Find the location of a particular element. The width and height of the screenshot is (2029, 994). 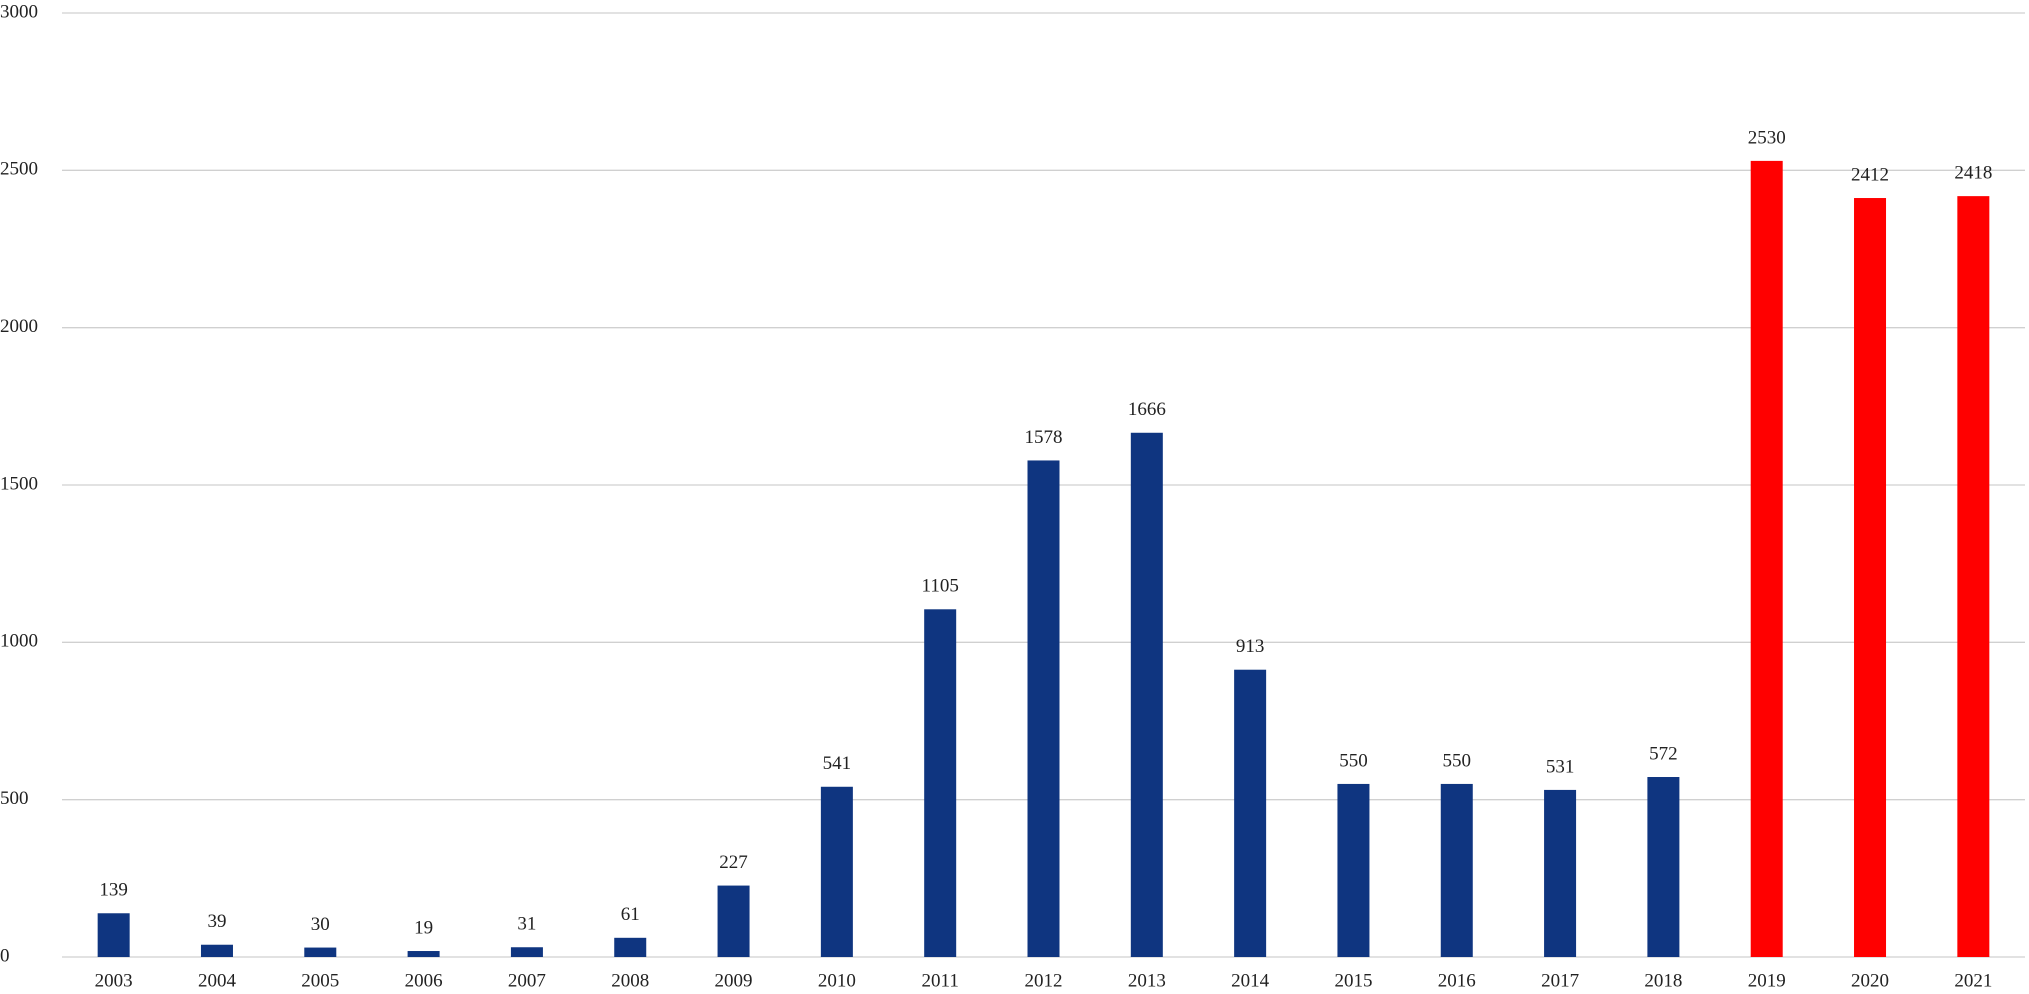

data-label: 31 is located at coordinates (526, 924).